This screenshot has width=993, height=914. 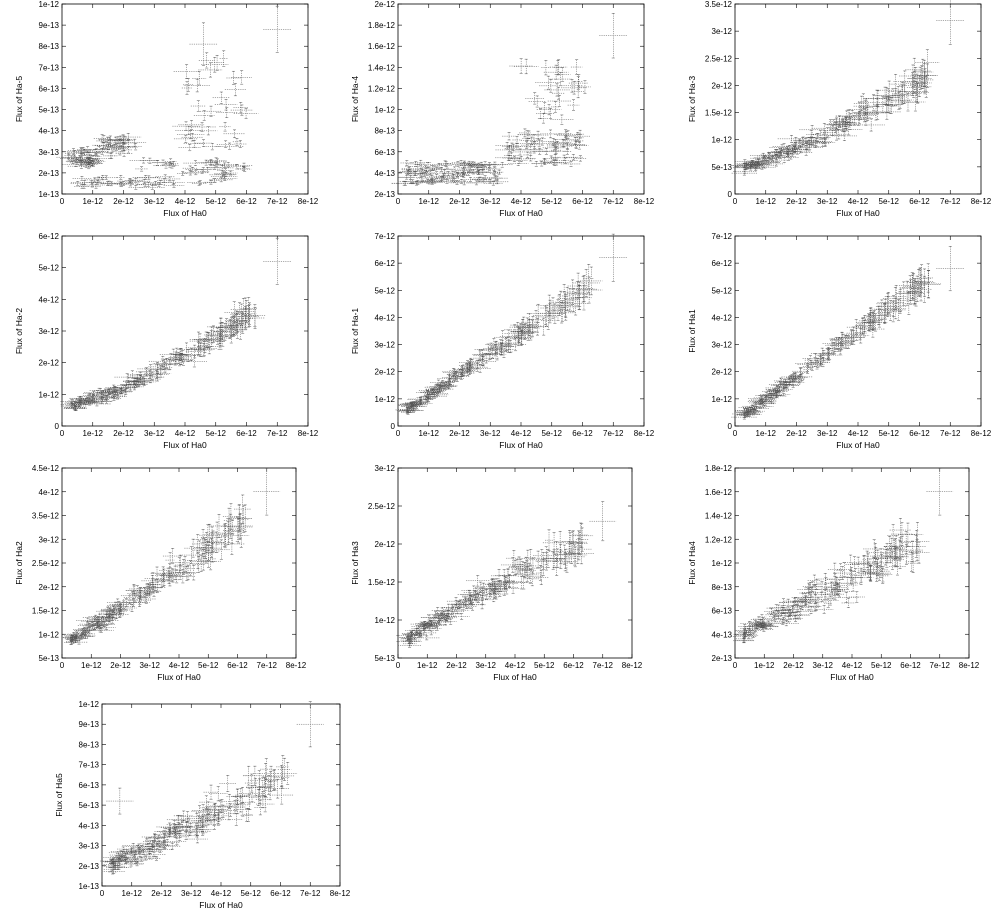 What do you see at coordinates (692, 99) in the screenshot?
I see `y-axis-label: Flux of Ha-3` at bounding box center [692, 99].